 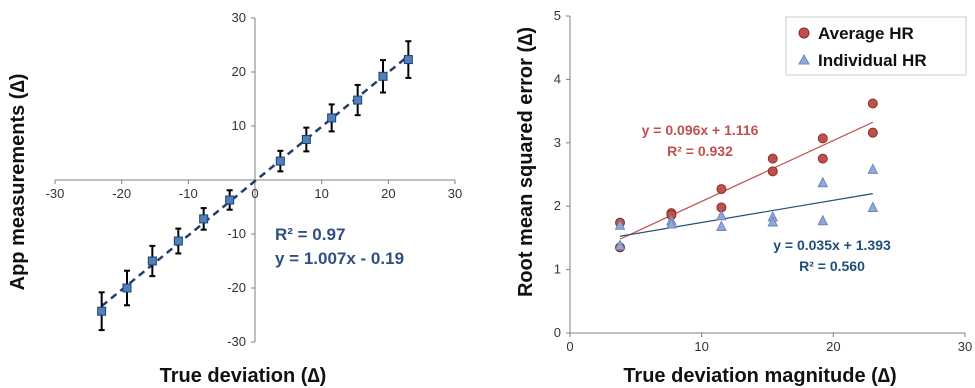 What do you see at coordinates (236, 287) in the screenshot?
I see `left-y-tick-label: -20` at bounding box center [236, 287].